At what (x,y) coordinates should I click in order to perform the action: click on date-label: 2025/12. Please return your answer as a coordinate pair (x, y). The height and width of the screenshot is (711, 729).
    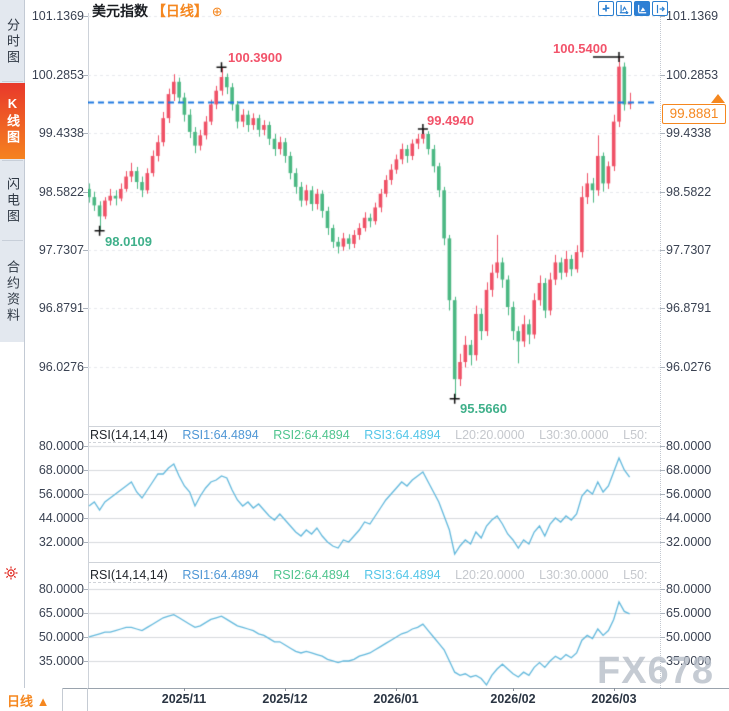
    Looking at the image, I should click on (285, 699).